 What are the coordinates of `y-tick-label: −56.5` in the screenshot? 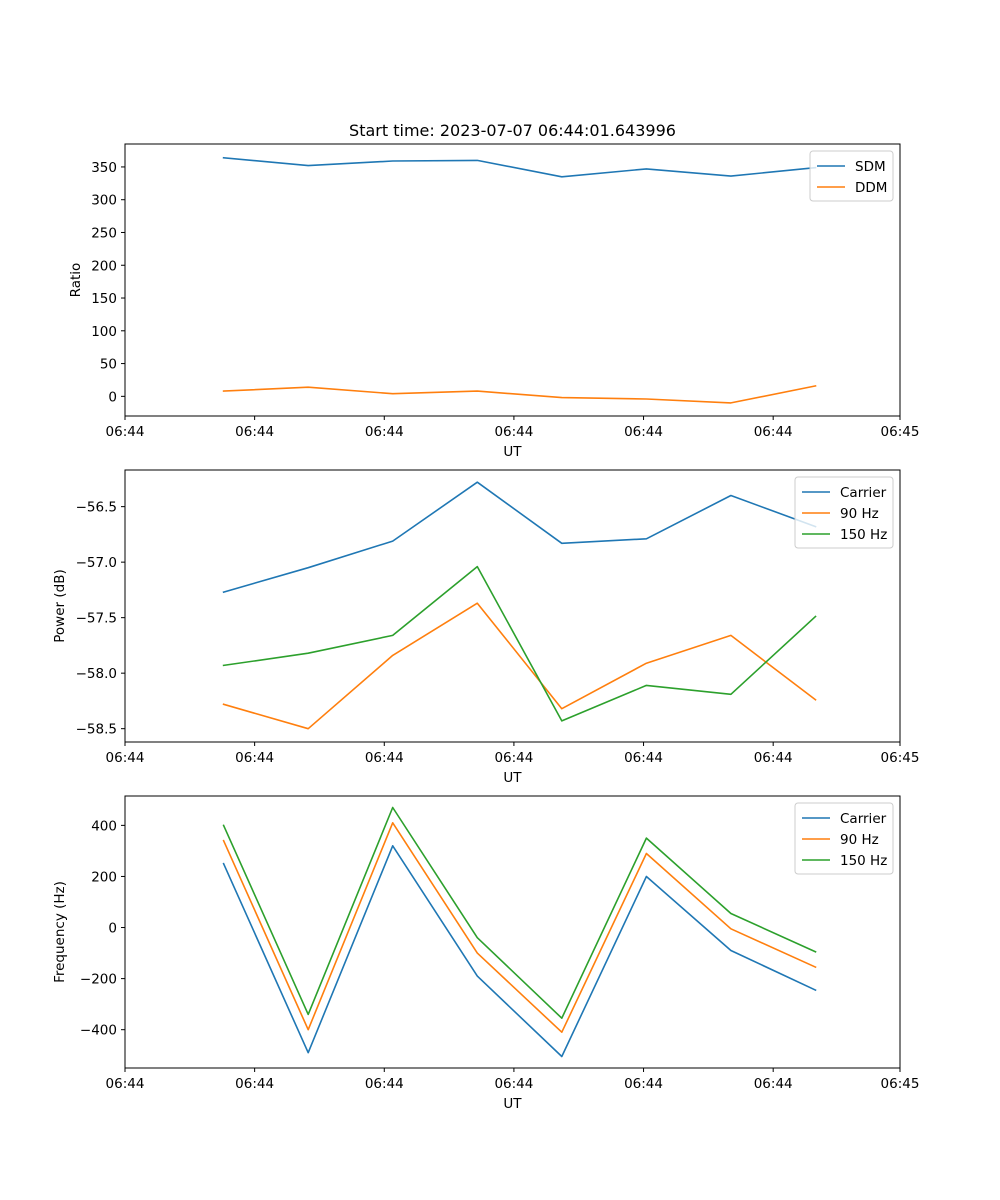 It's located at (96, 508).